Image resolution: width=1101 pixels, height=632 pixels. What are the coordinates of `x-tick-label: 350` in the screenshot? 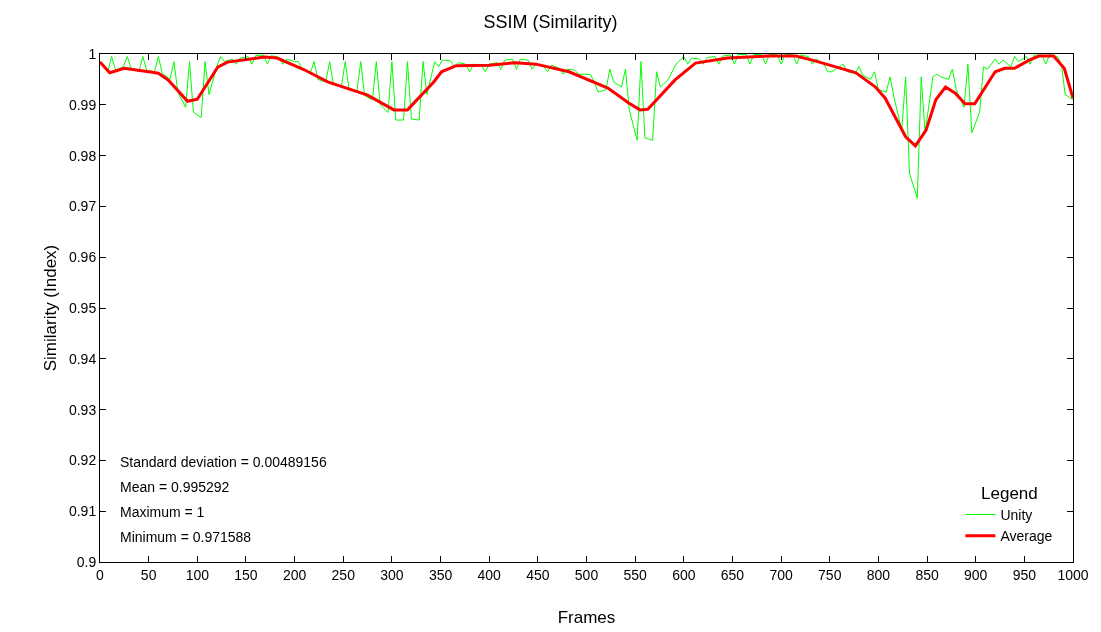 It's located at (440, 574).